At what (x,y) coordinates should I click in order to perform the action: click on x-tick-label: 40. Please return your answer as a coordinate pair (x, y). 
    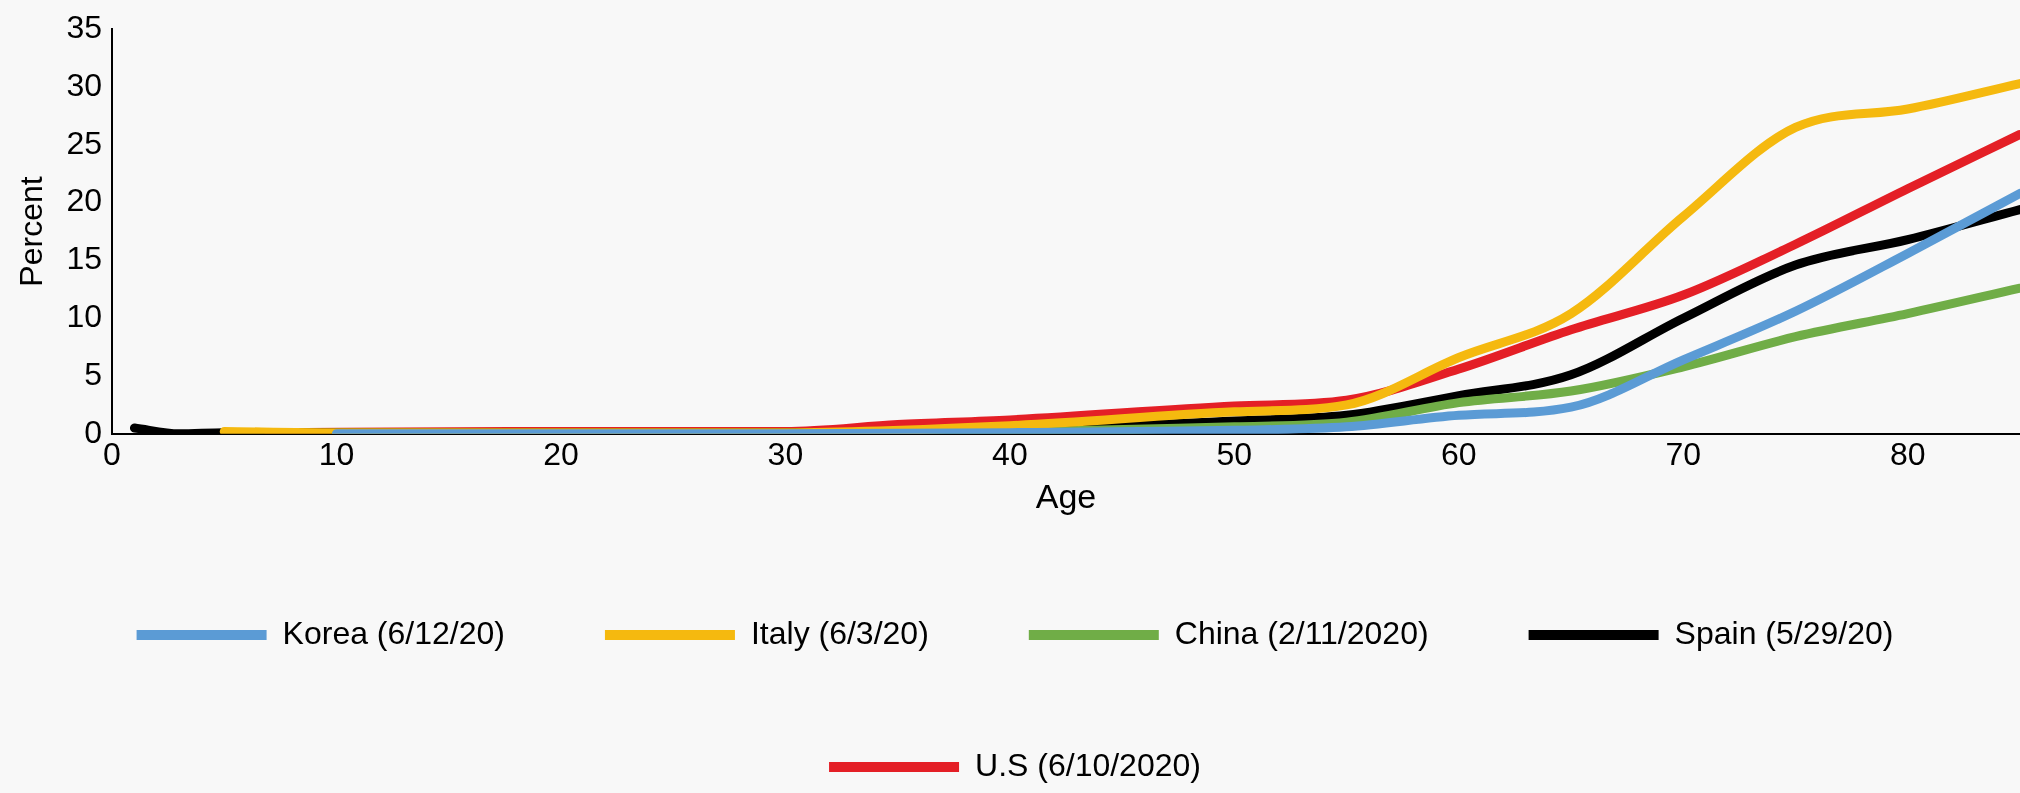
    Looking at the image, I should click on (1010, 453).